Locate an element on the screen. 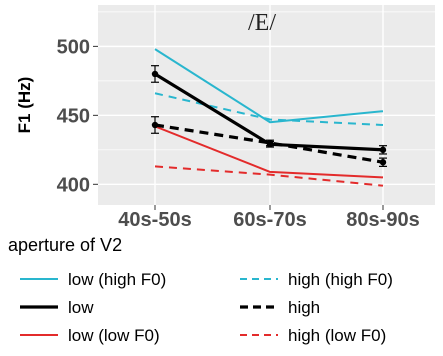 This screenshot has width=443, height=356. legend-item-0: low (high F0) is located at coordinates (93, 279).